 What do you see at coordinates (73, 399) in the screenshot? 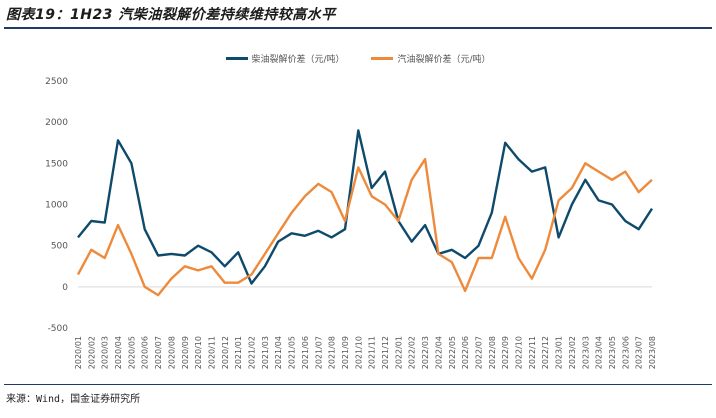
I see `source-note: 来源：Wind，国金证券研究所` at bounding box center [73, 399].